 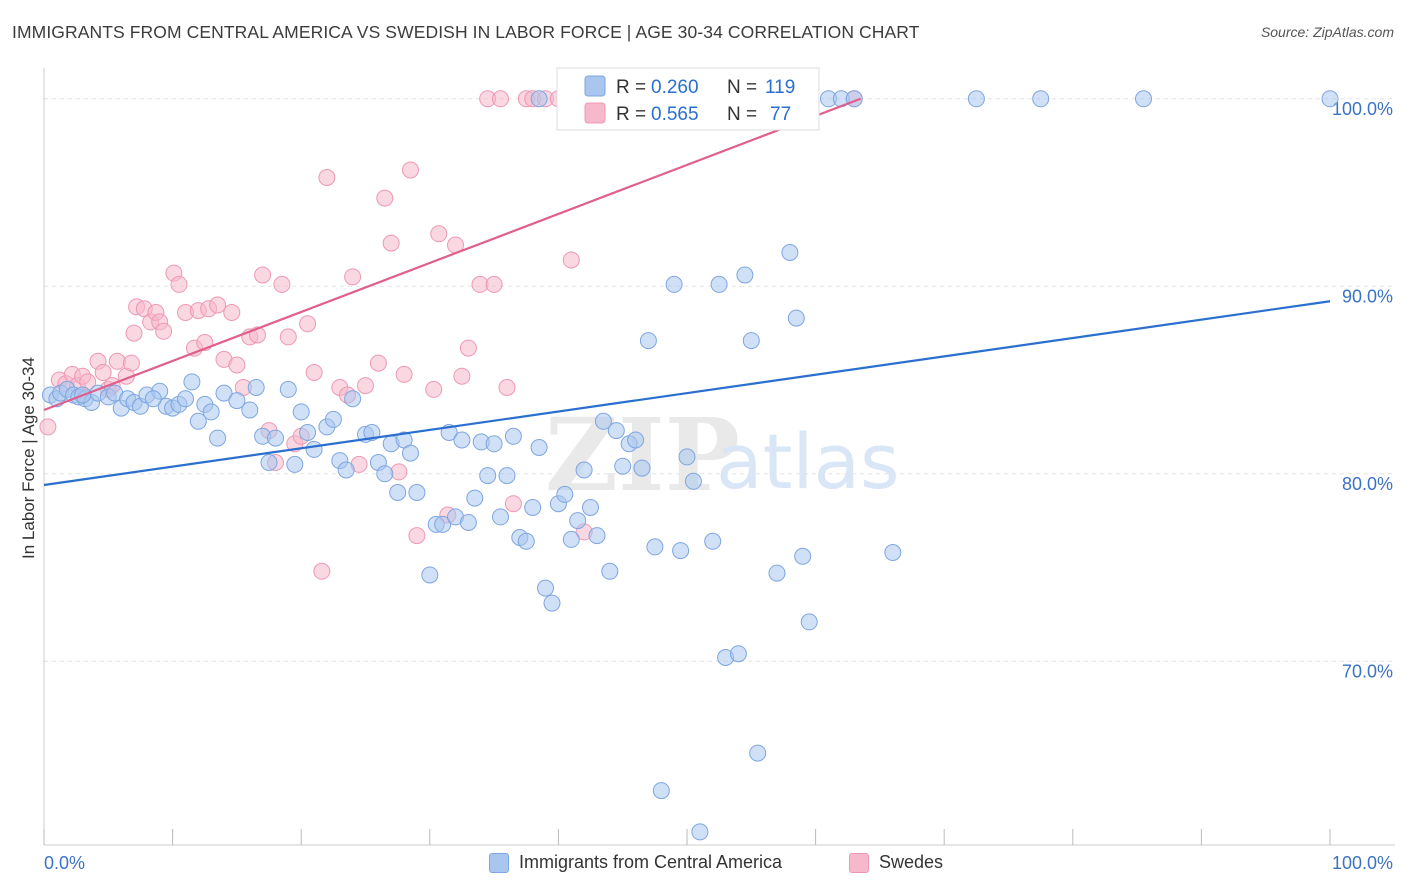 What do you see at coordinates (742, 114) in the screenshot?
I see `stats-n-label-pink: N =` at bounding box center [742, 114].